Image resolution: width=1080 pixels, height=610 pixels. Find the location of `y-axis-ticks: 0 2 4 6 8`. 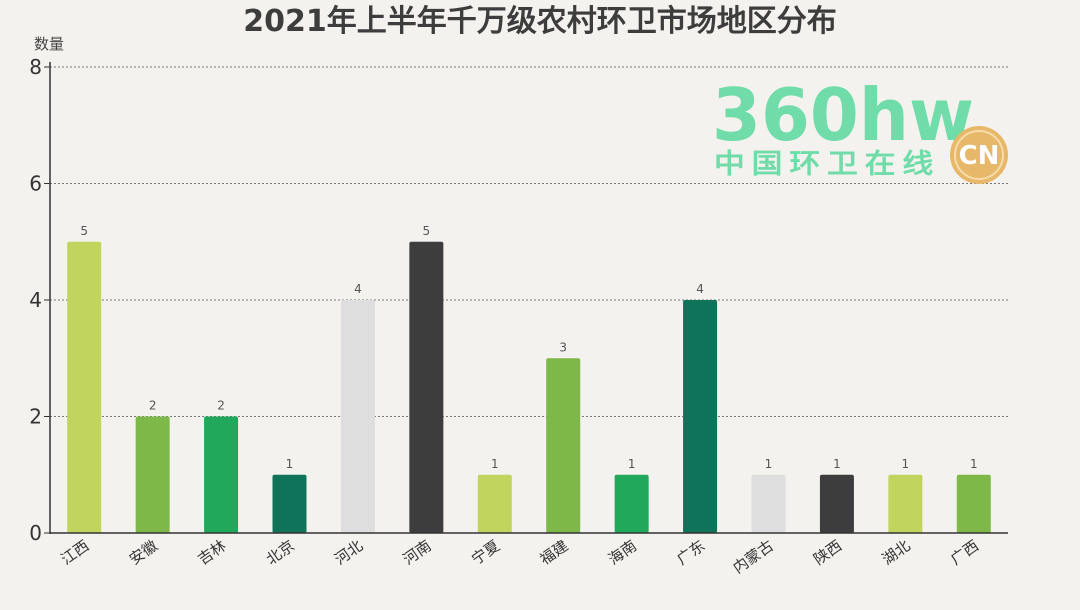

y-axis-ticks: 0 2 4 6 8 is located at coordinates (39, 300).